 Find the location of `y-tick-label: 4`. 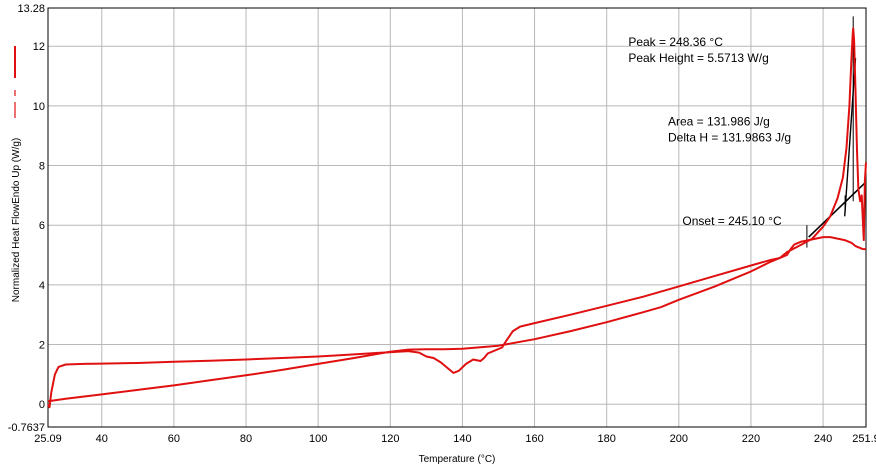

y-tick-label: 4 is located at coordinates (42, 286).